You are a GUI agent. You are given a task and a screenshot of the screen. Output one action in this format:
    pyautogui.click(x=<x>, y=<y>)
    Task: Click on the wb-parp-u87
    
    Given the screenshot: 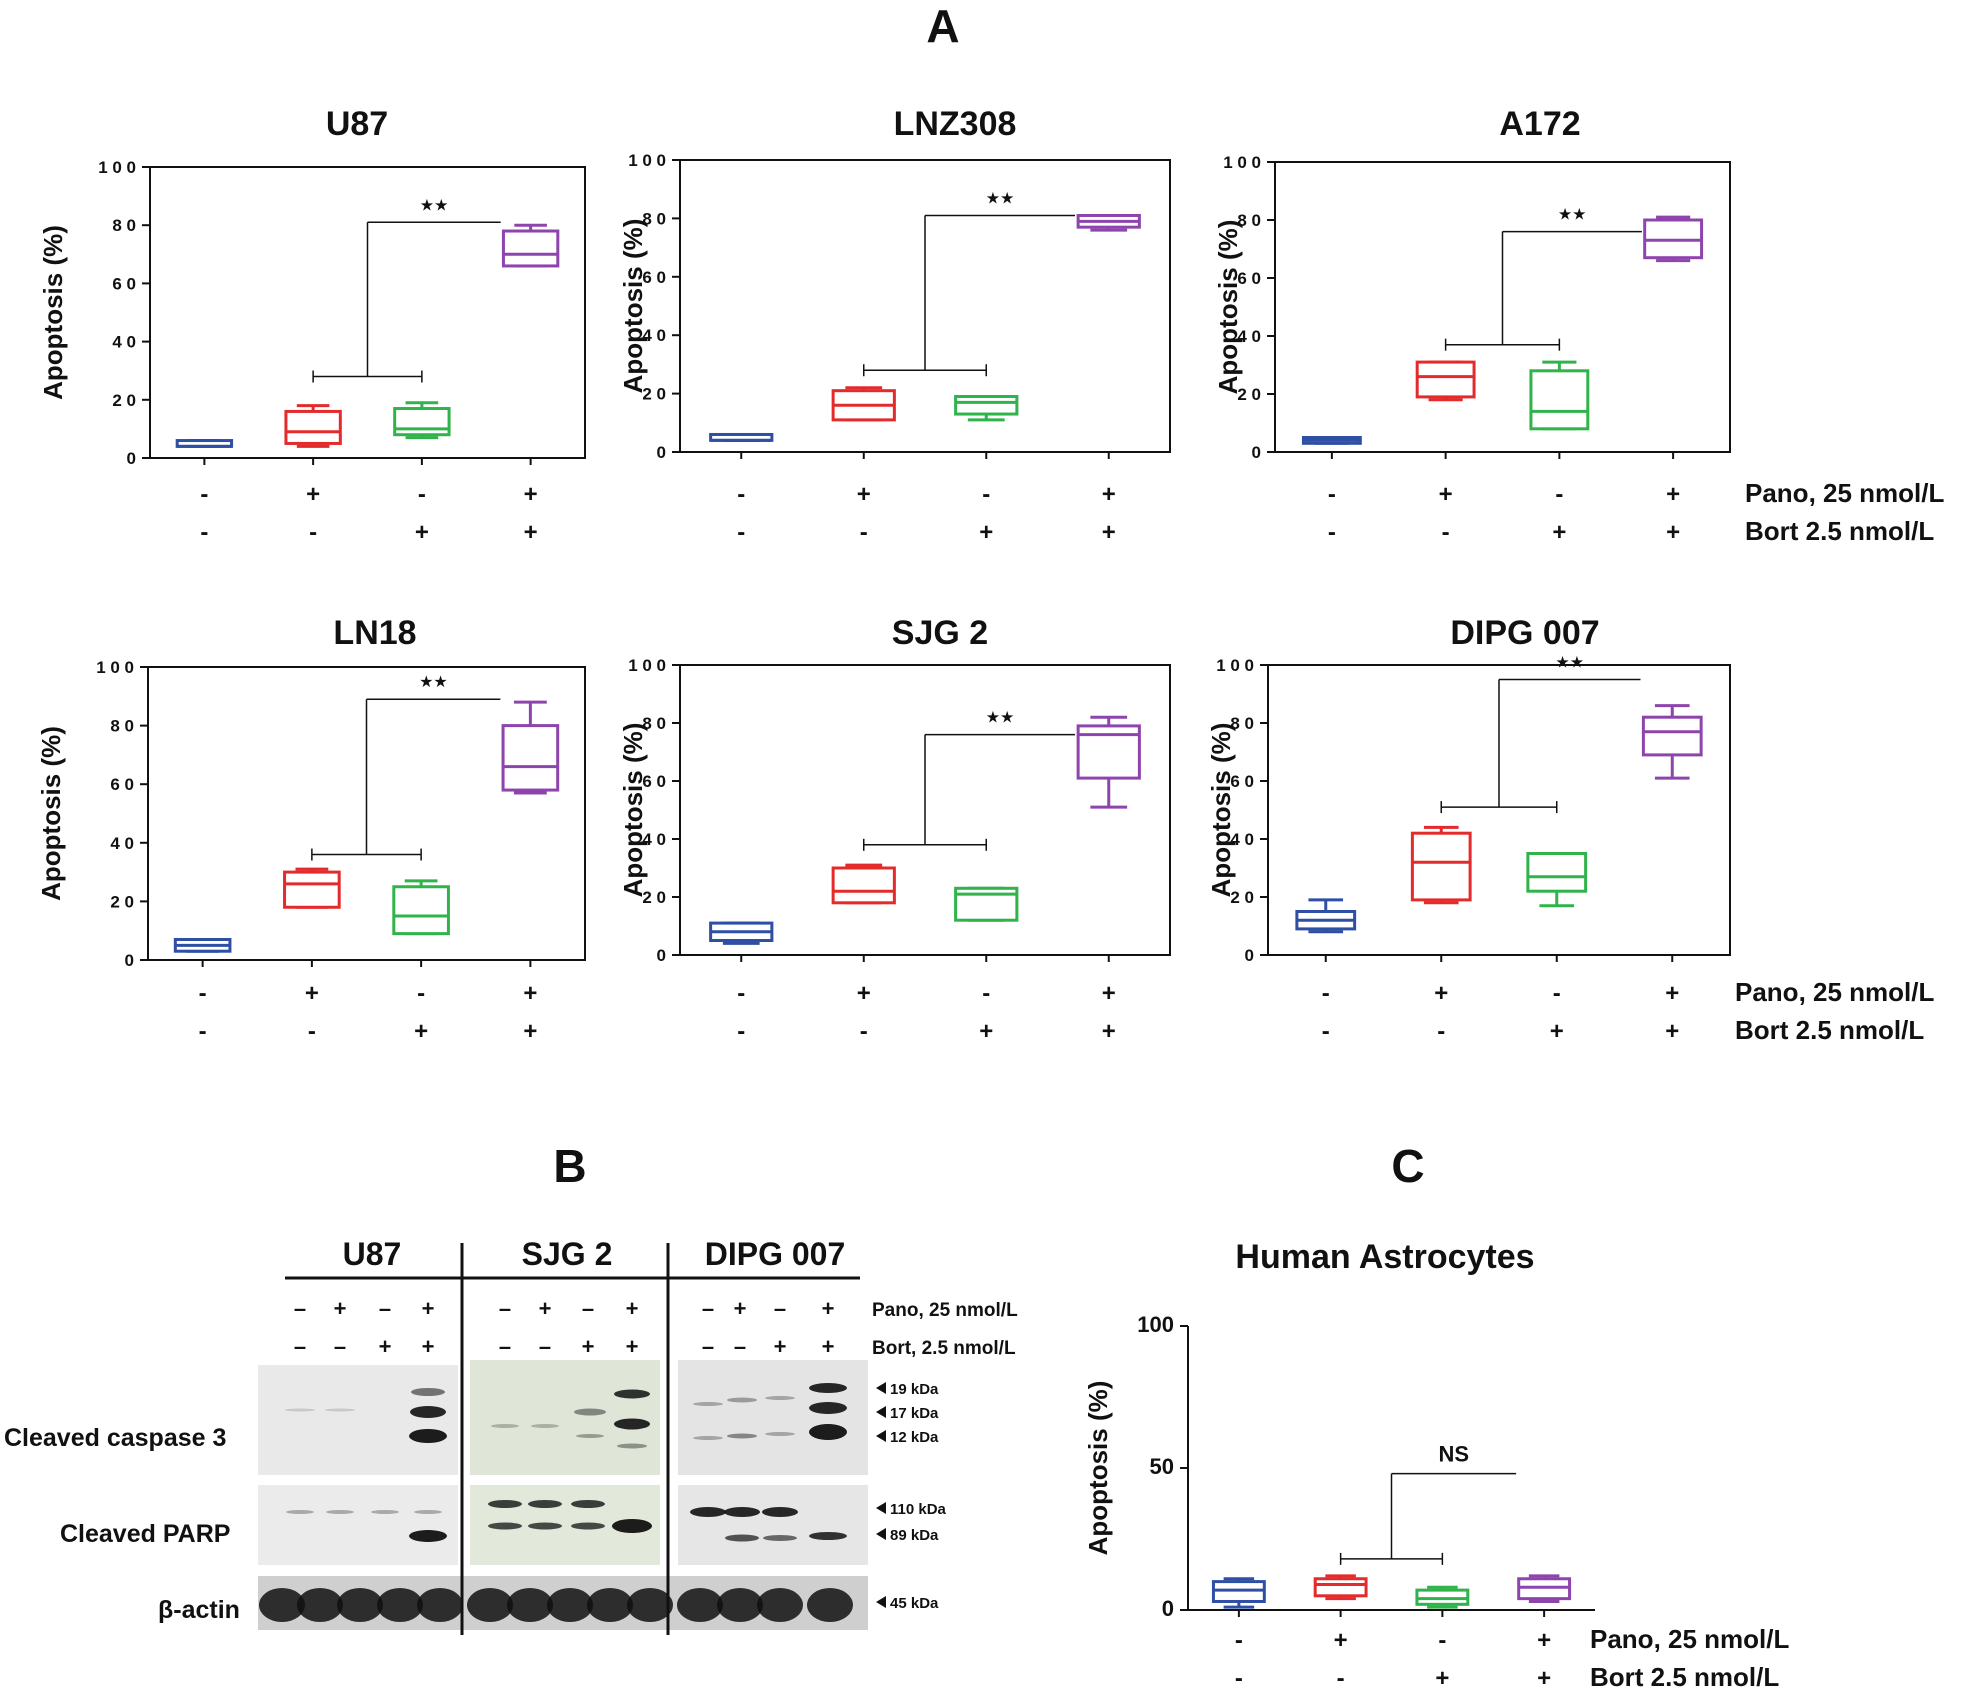 What is the action you would take?
    pyautogui.click(x=358, y=1525)
    